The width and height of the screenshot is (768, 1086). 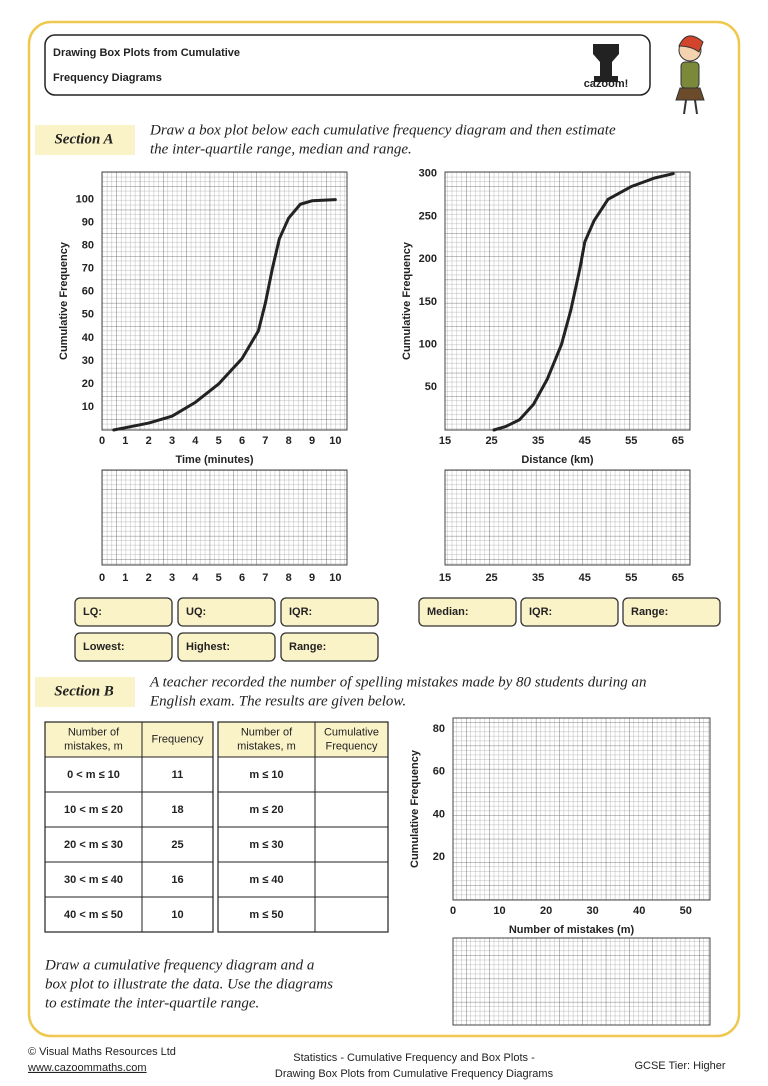 I want to click on table-cell: m ≤ 50, so click(x=266, y=915).